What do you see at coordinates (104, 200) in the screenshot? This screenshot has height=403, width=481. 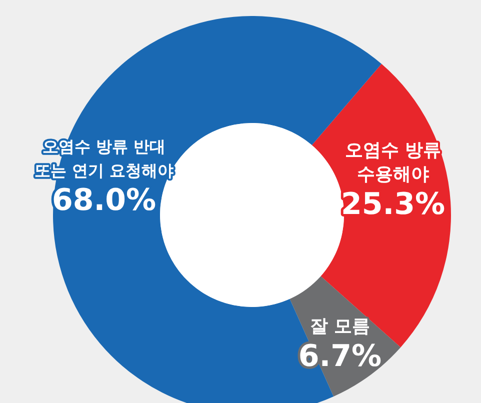 I see `data-label: 68.0%` at bounding box center [104, 200].